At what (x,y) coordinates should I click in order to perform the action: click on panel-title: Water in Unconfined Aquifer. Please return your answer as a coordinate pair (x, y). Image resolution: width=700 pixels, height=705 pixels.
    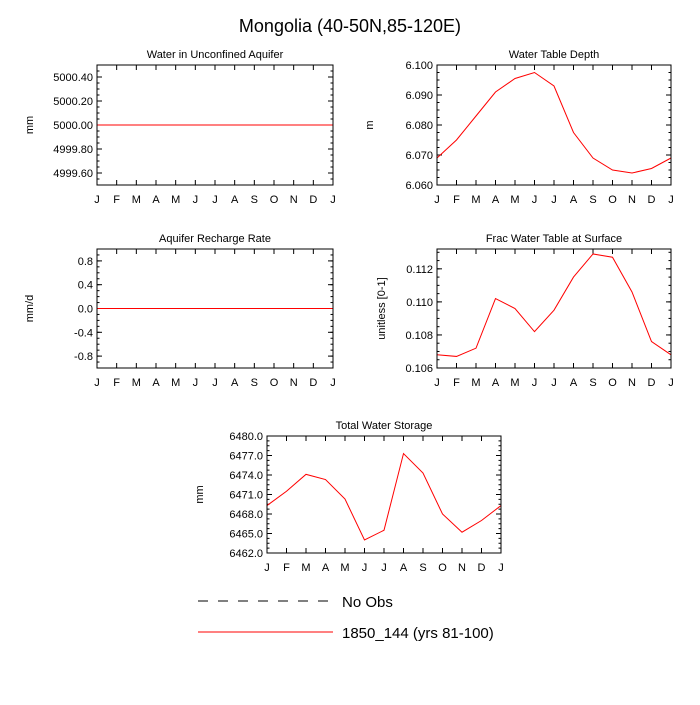
    Looking at the image, I should click on (215, 55).